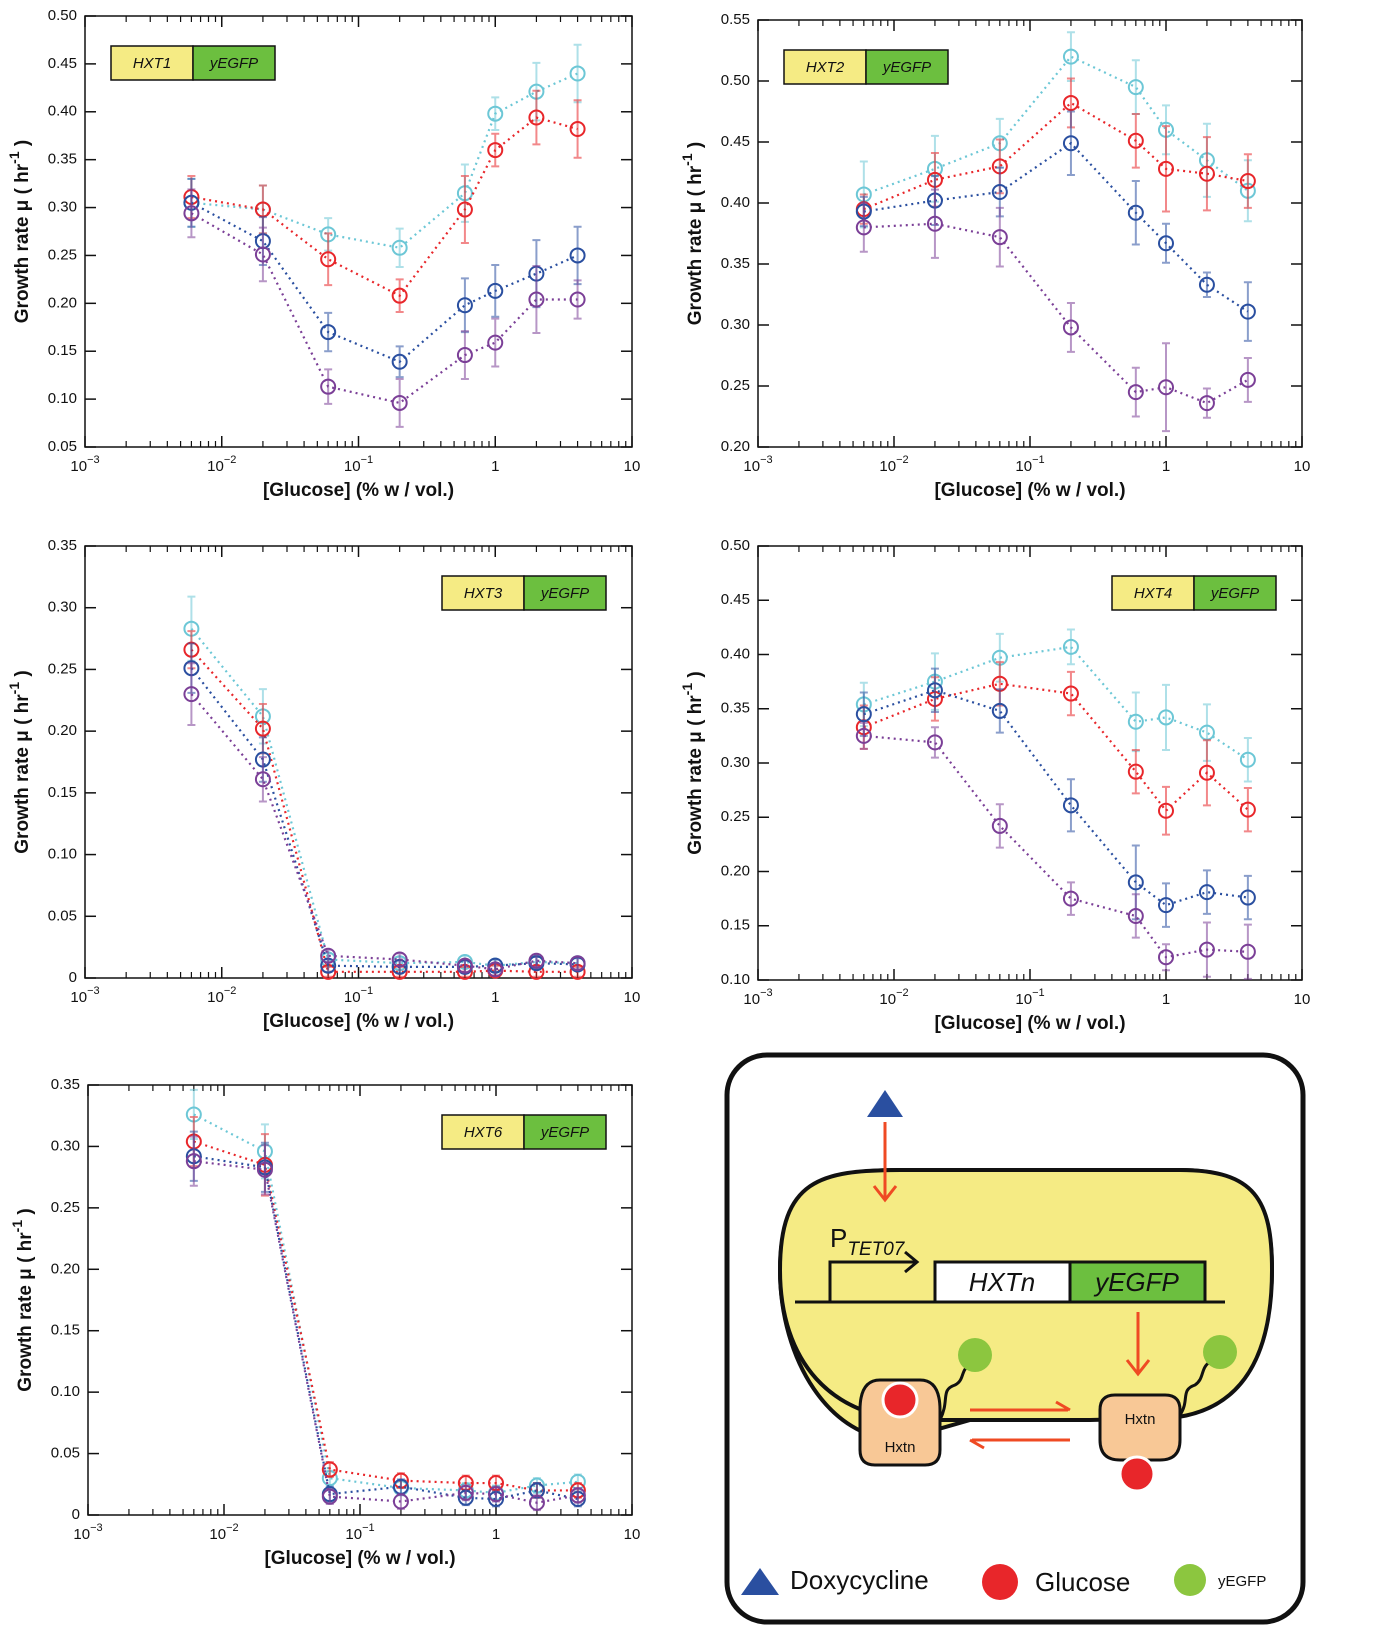  I want to click on y-tick-label: 0.30, so click(735, 762).